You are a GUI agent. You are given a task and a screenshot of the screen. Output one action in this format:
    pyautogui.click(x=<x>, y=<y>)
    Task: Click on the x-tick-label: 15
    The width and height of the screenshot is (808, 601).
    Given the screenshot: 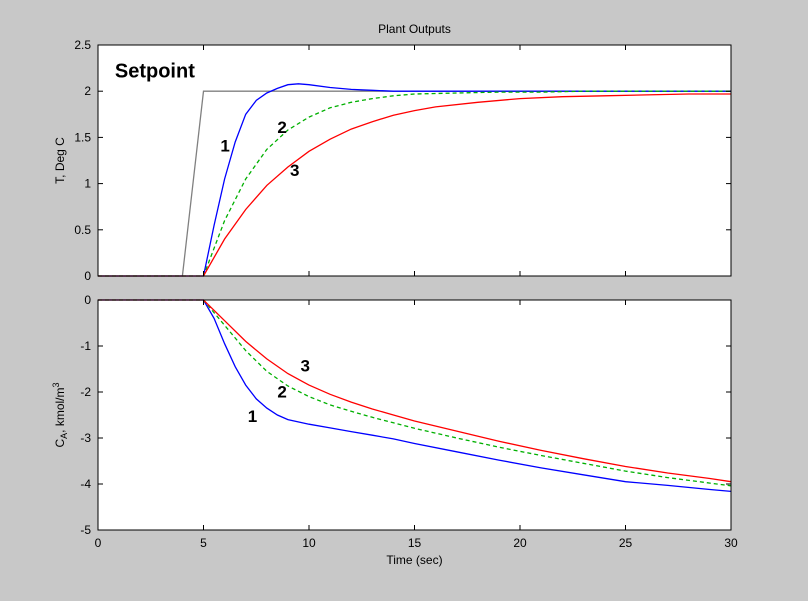 What is the action you would take?
    pyautogui.click(x=415, y=543)
    